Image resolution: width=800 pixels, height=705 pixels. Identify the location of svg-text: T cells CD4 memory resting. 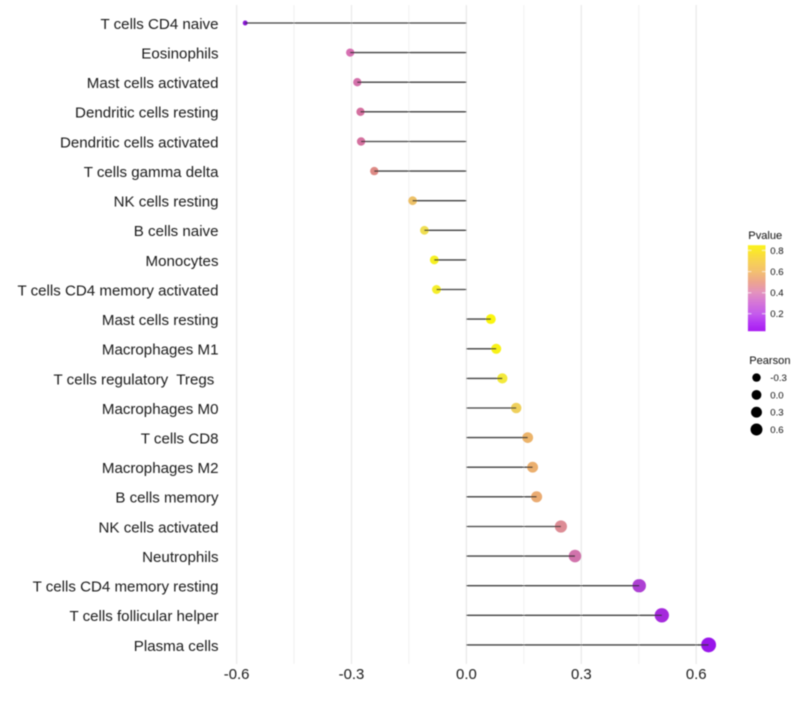
(126, 587).